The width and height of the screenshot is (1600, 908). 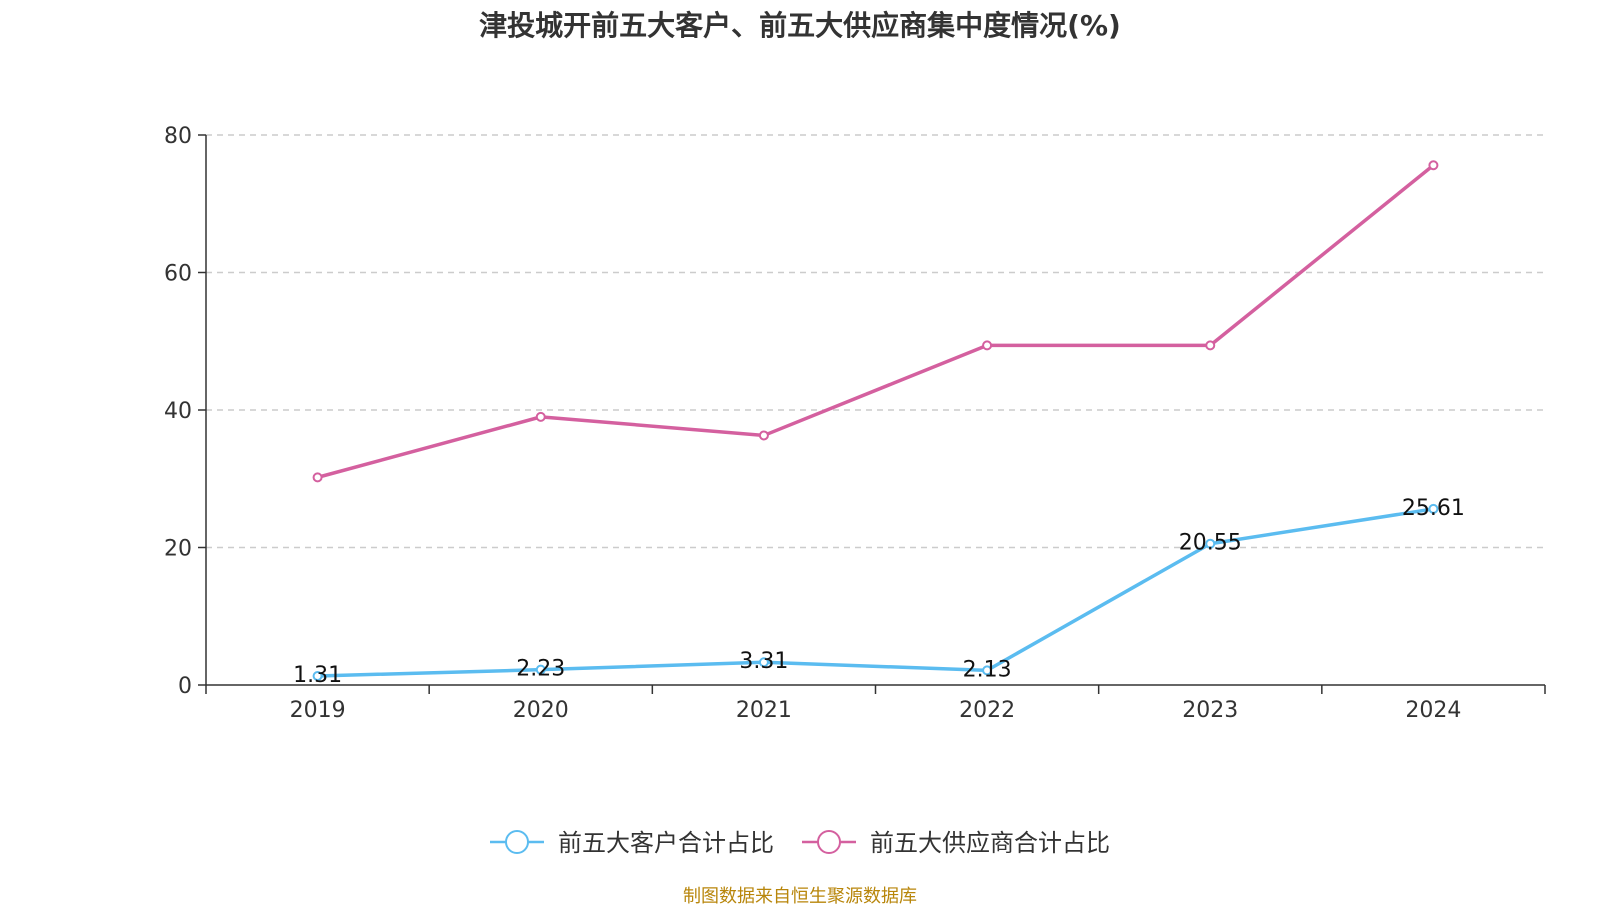 What do you see at coordinates (987, 710) in the screenshot?
I see `x-tick-label-2022: 2022` at bounding box center [987, 710].